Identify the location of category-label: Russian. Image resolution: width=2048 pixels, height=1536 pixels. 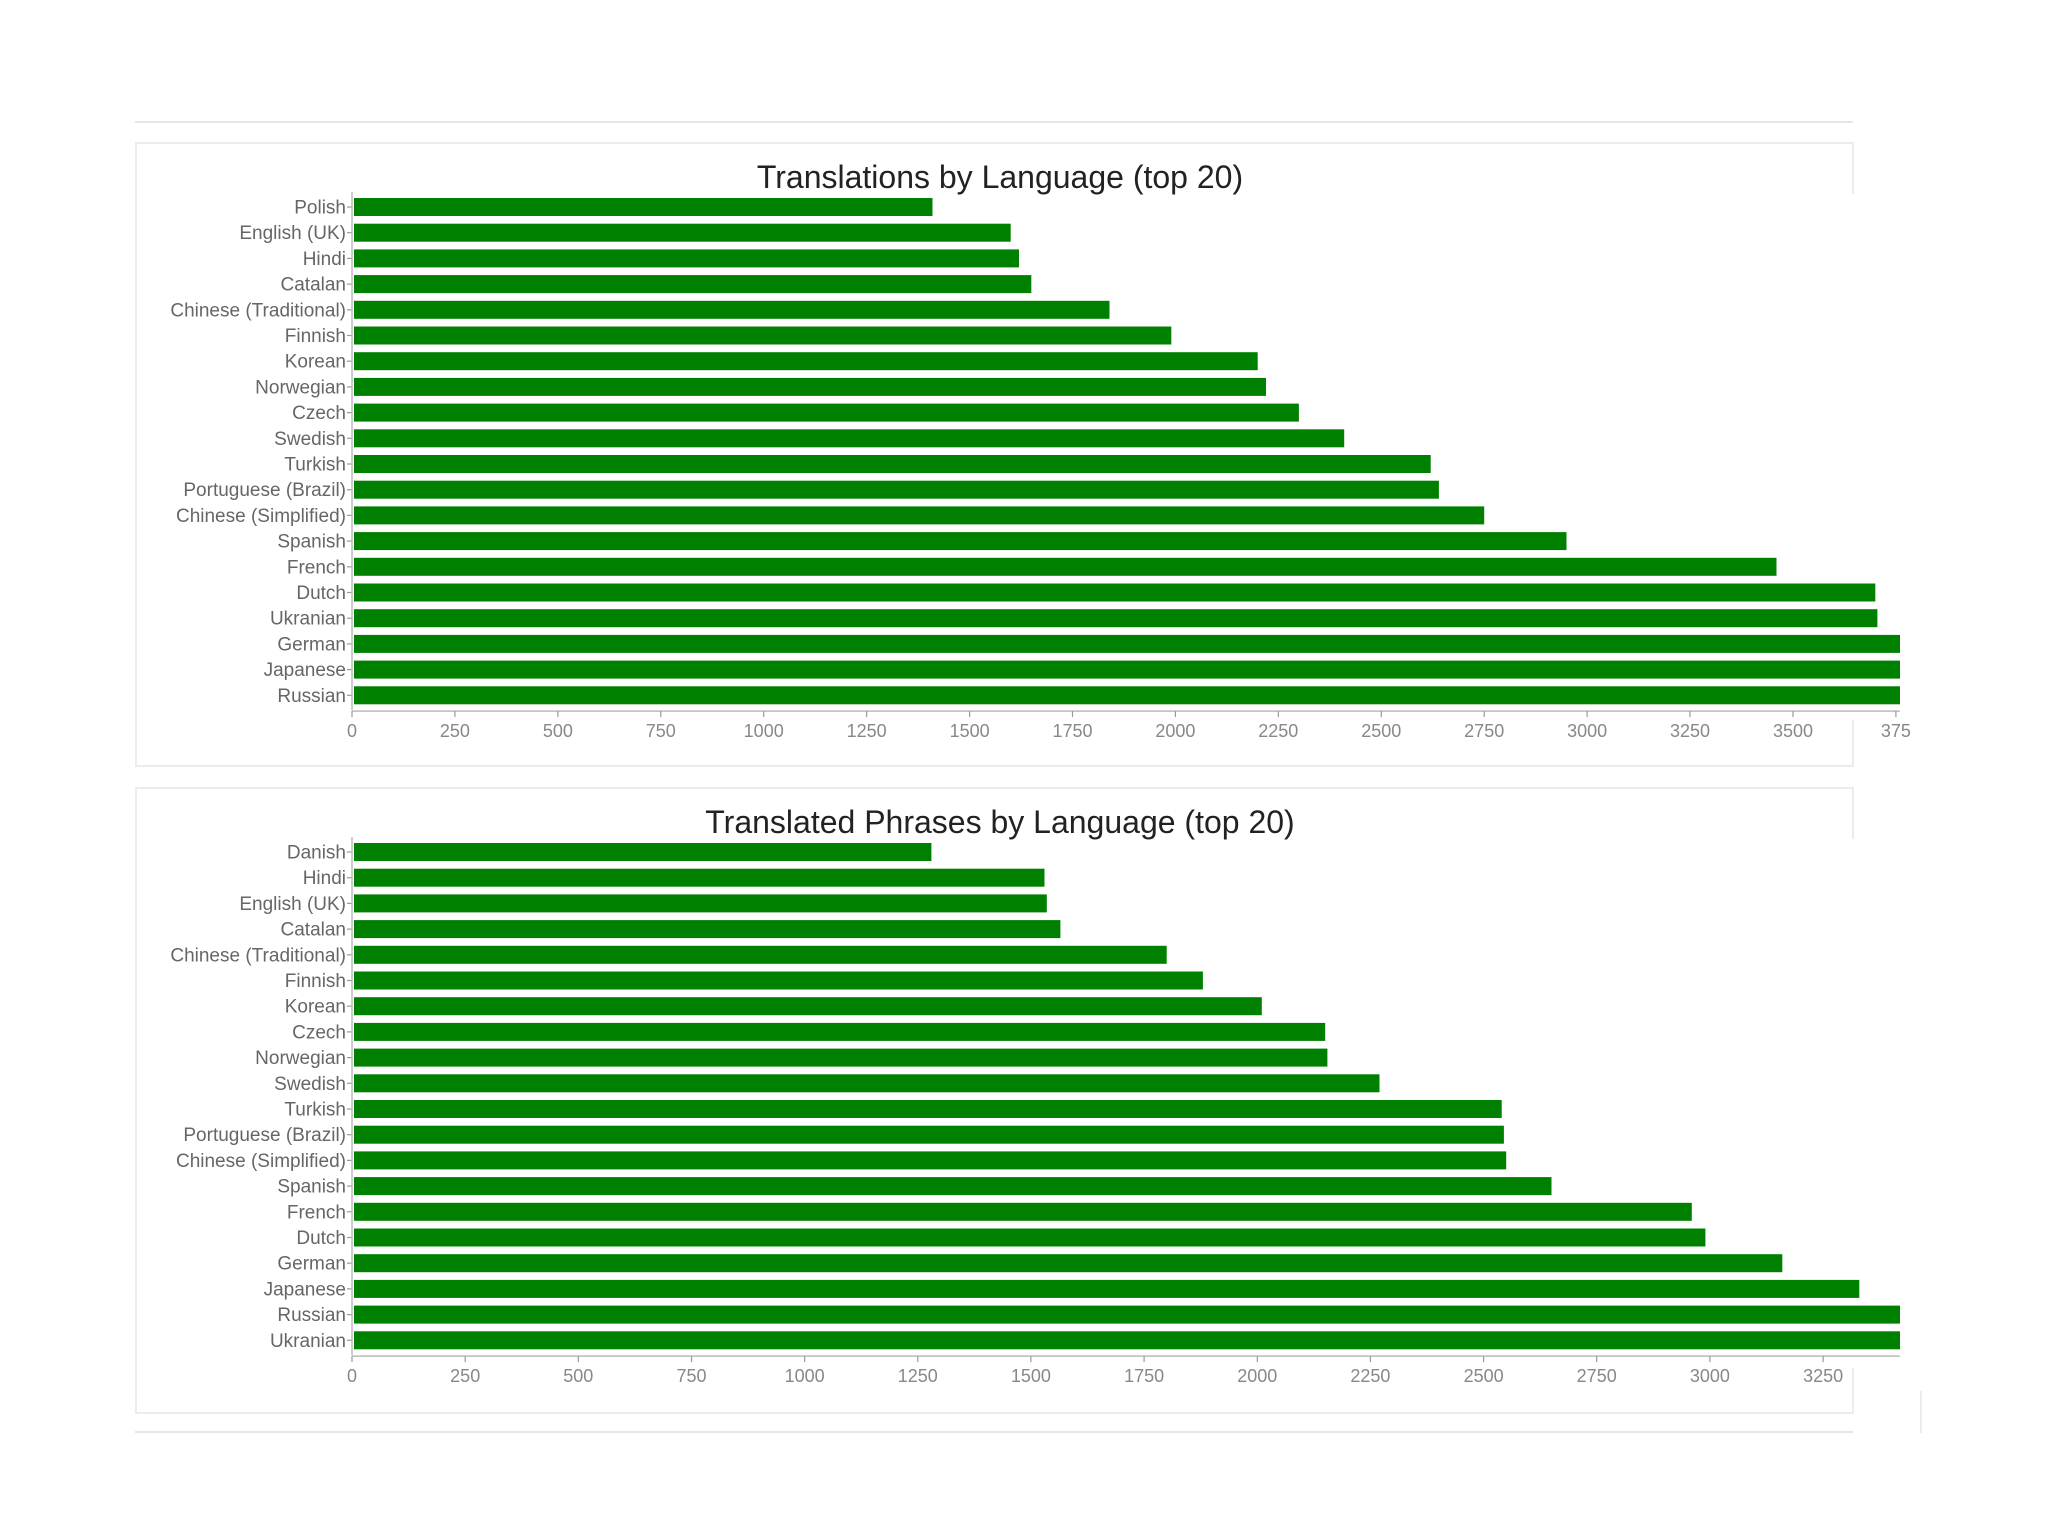
(311, 696).